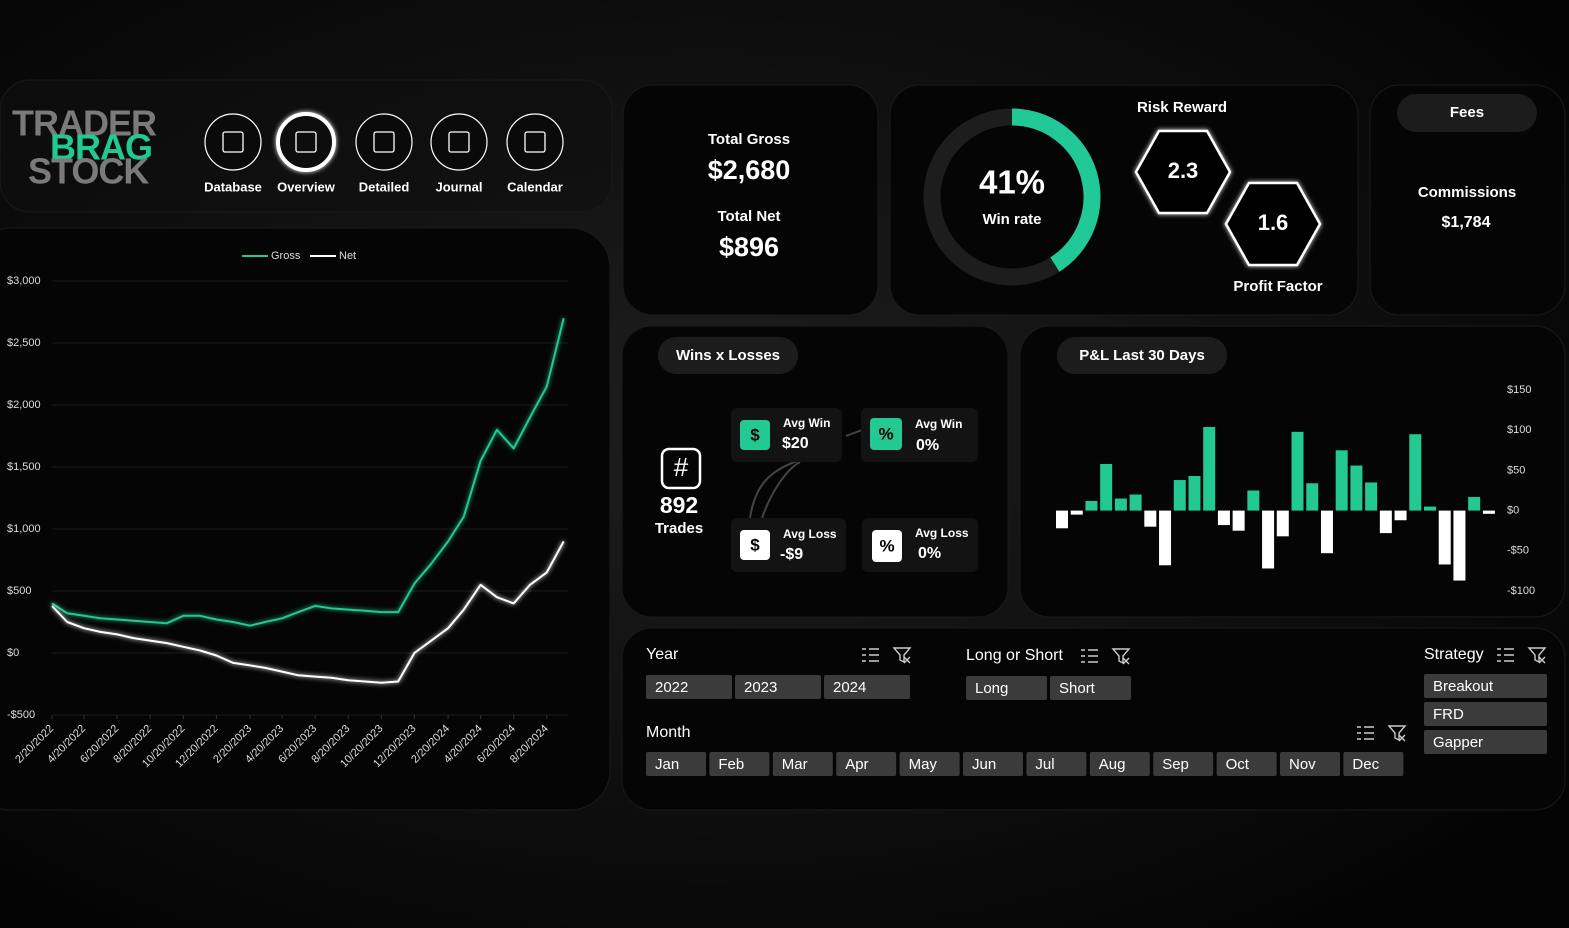  I want to click on nav-label: Detailed, so click(384, 186).